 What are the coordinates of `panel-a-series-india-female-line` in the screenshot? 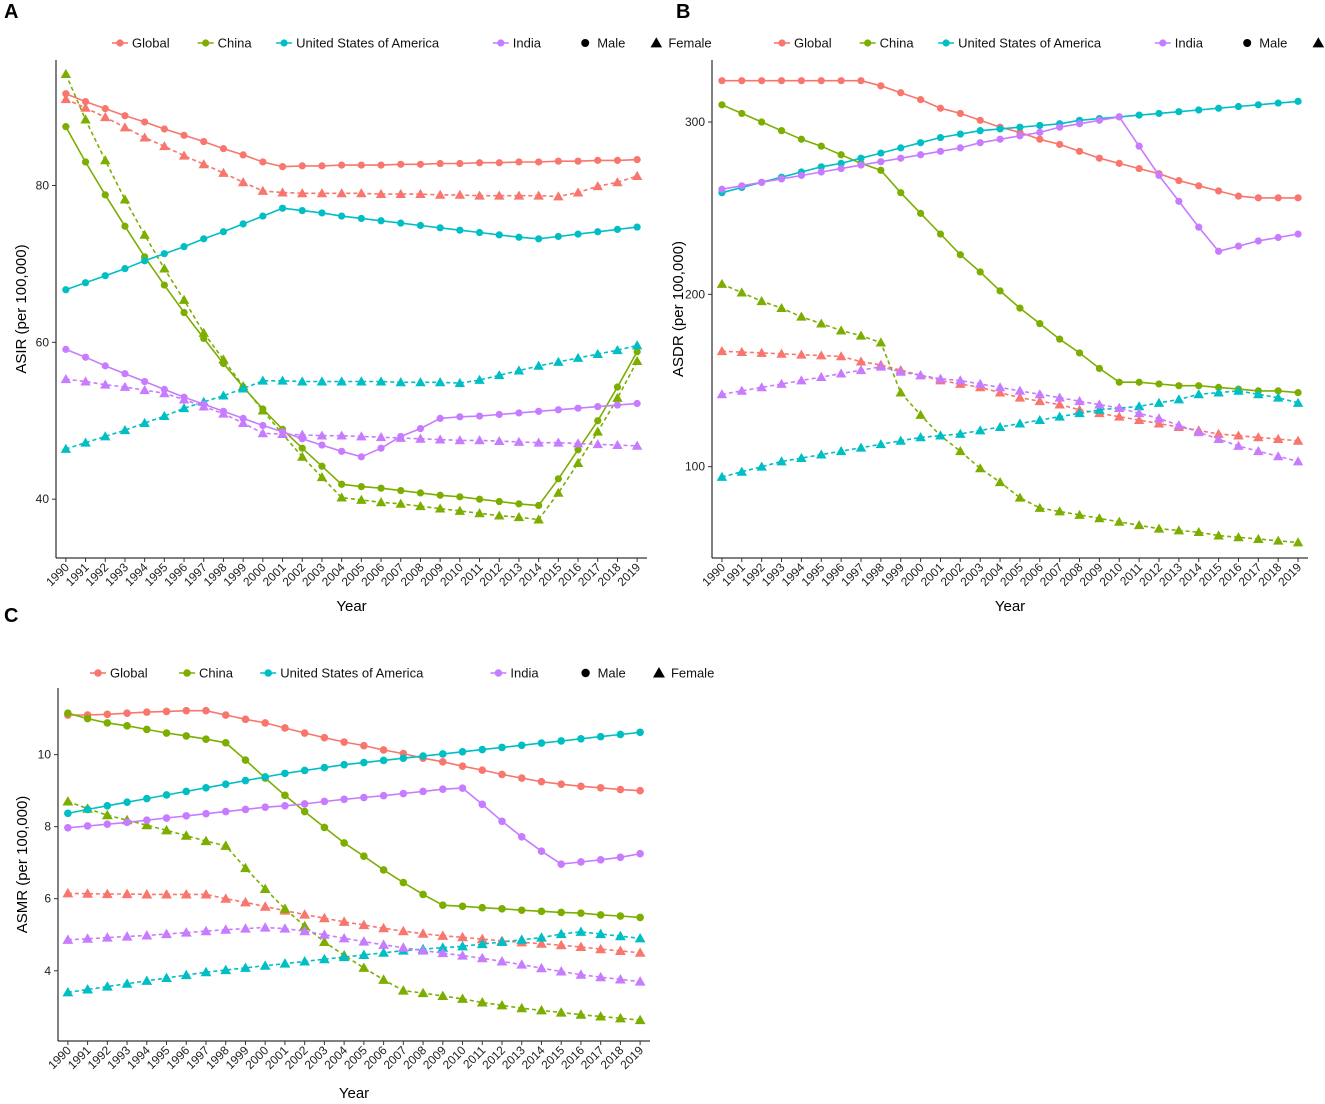 It's located at (351, 412).